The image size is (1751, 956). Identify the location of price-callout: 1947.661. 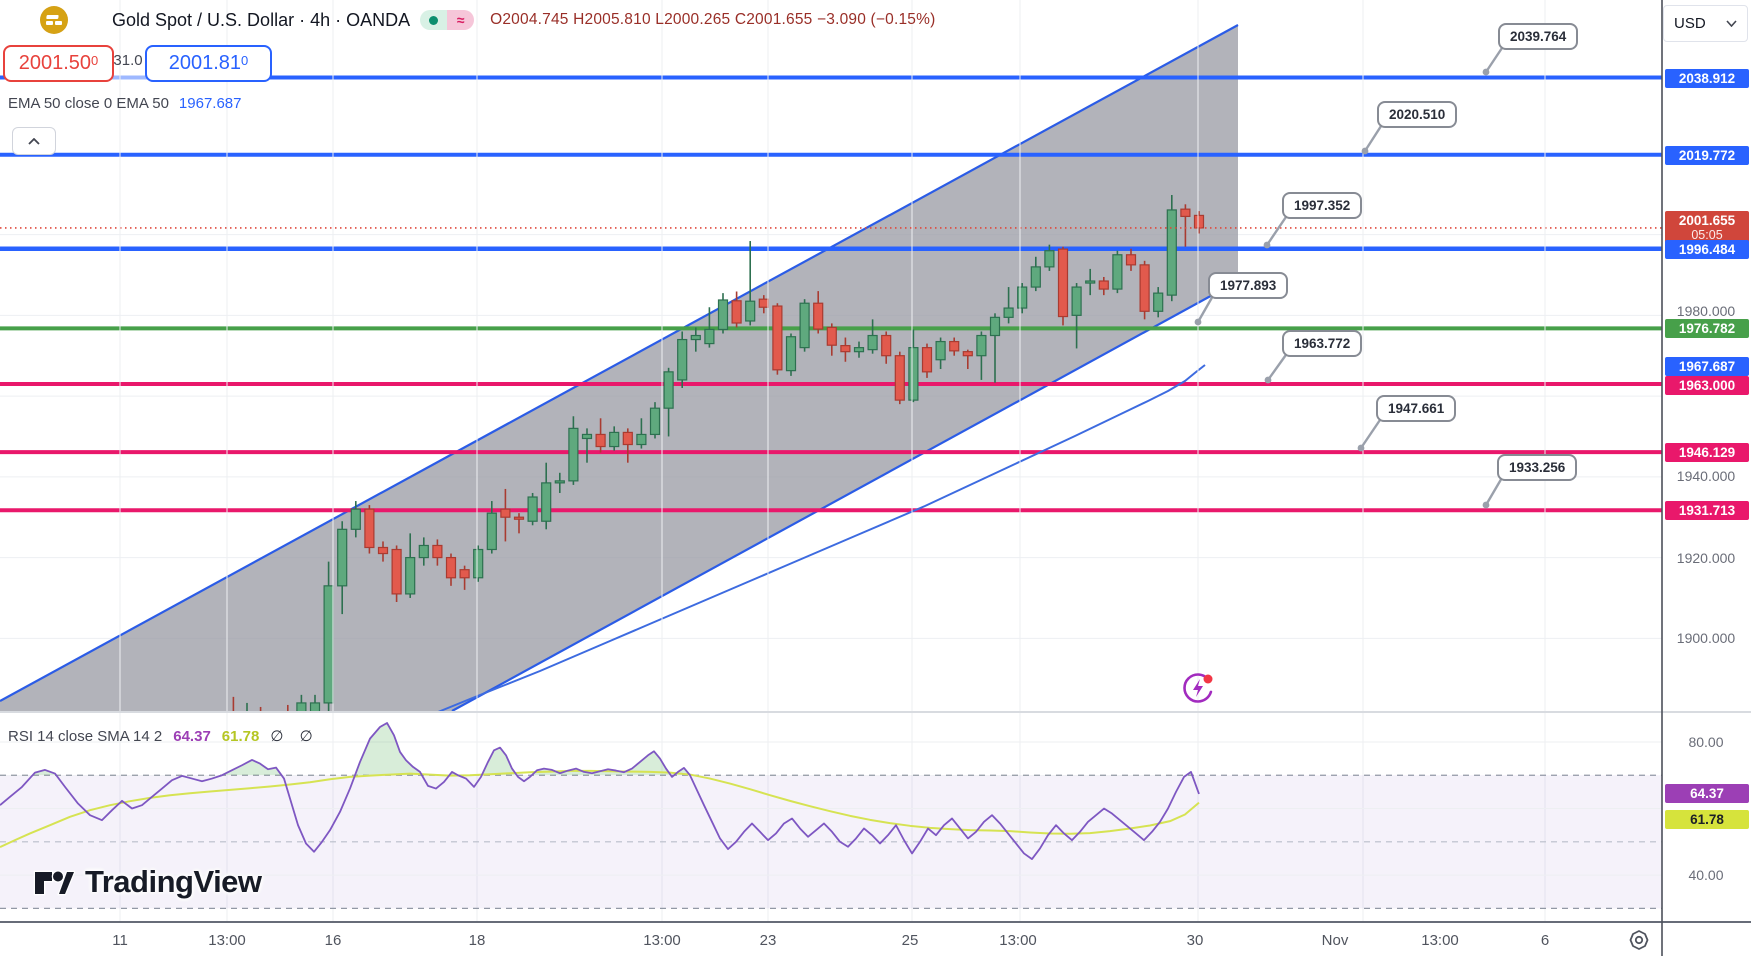
(1416, 408).